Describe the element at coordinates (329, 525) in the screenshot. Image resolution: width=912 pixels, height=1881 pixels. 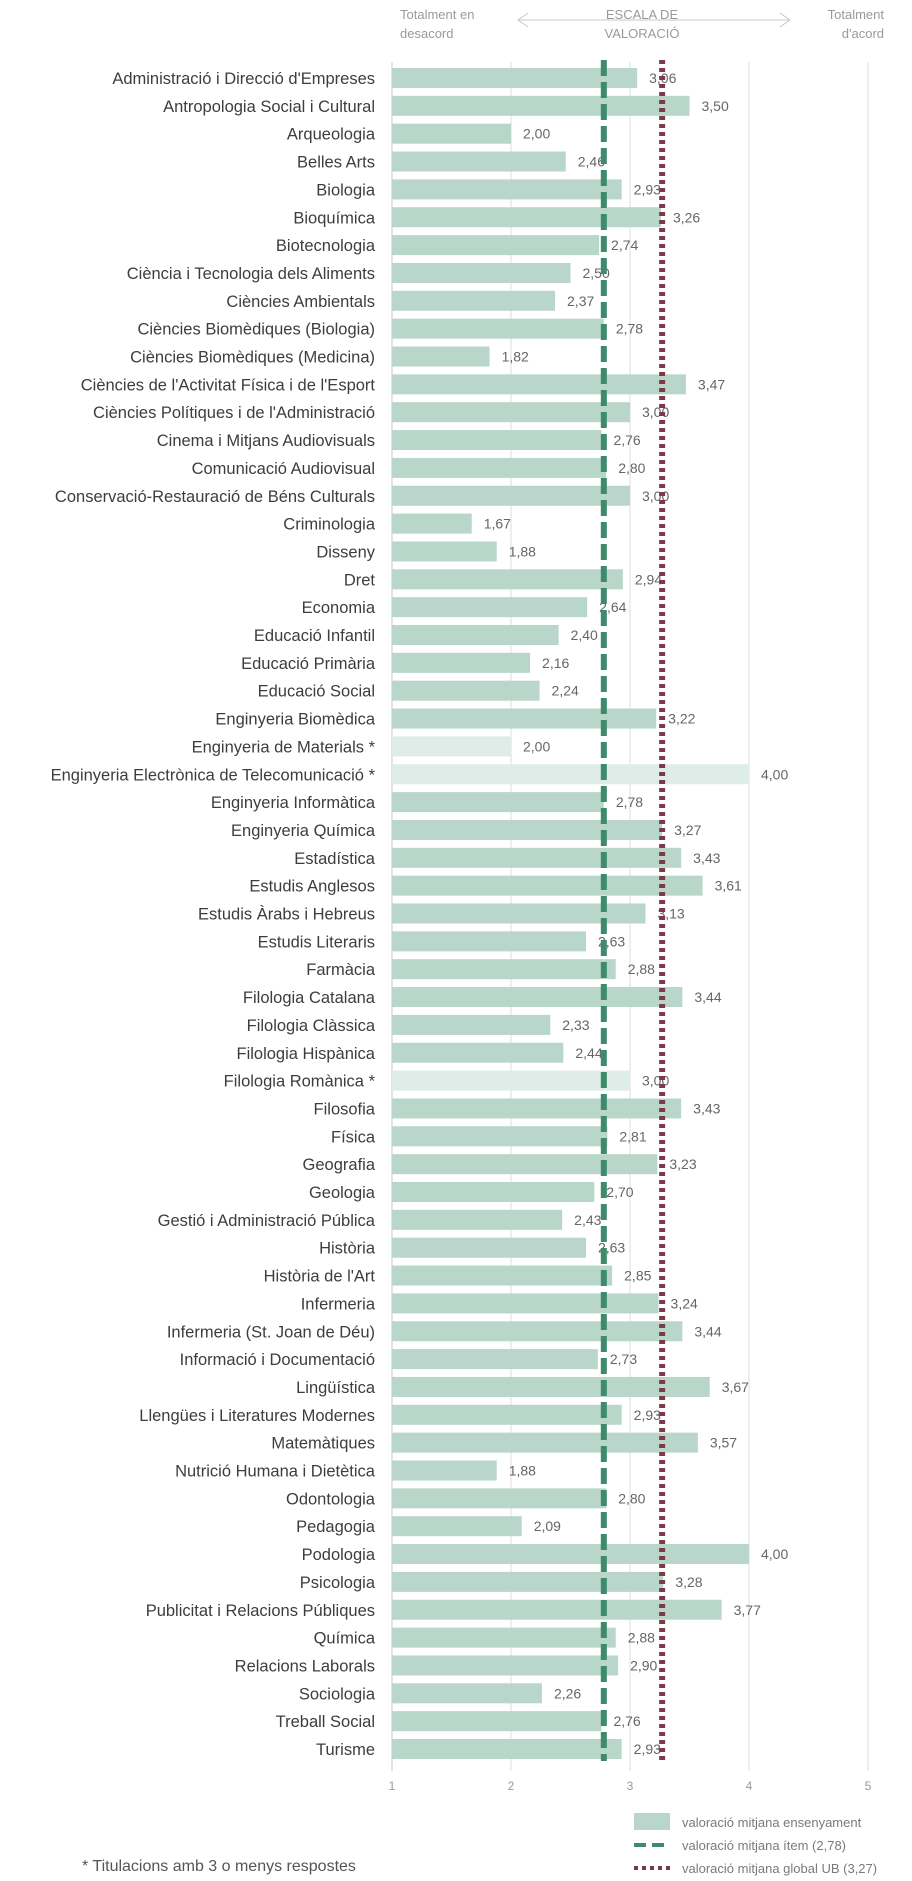
I see `category-label: Criminologia` at that location.